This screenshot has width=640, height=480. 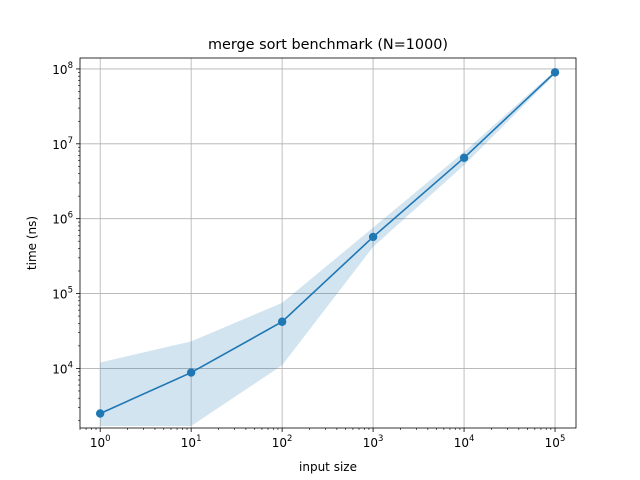 I want to click on x-tick-label: 10³, so click(x=373, y=442).